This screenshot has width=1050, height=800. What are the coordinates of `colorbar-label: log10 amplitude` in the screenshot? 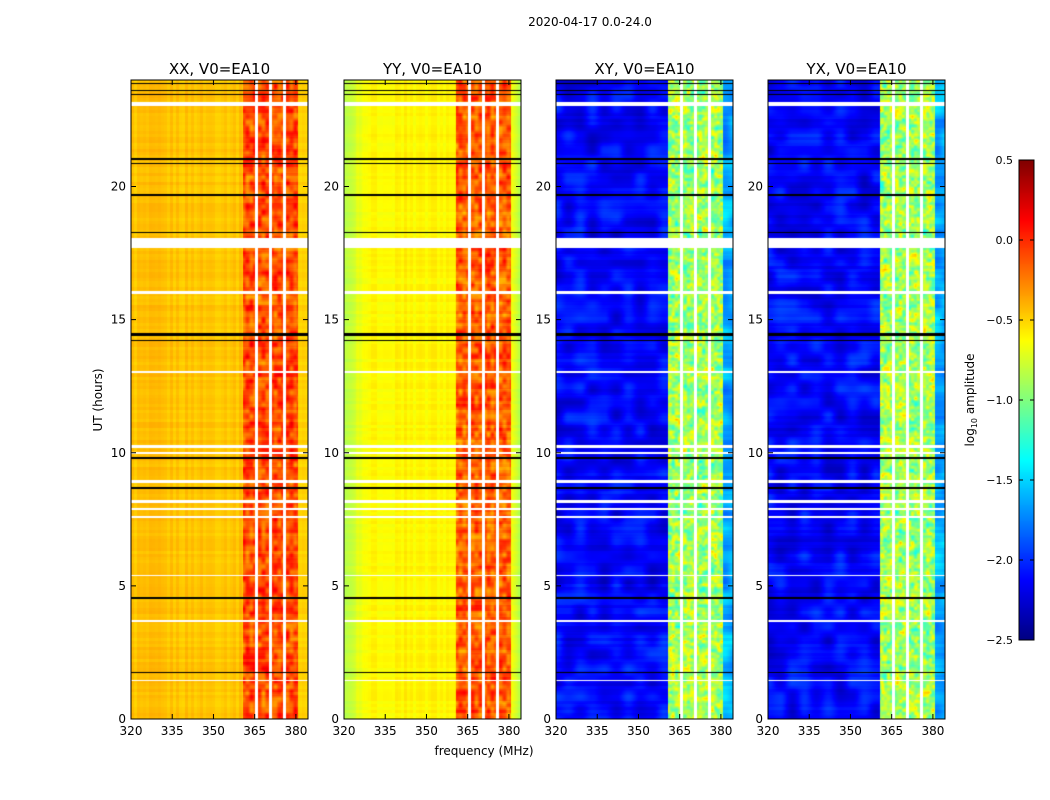 It's located at (971, 400).